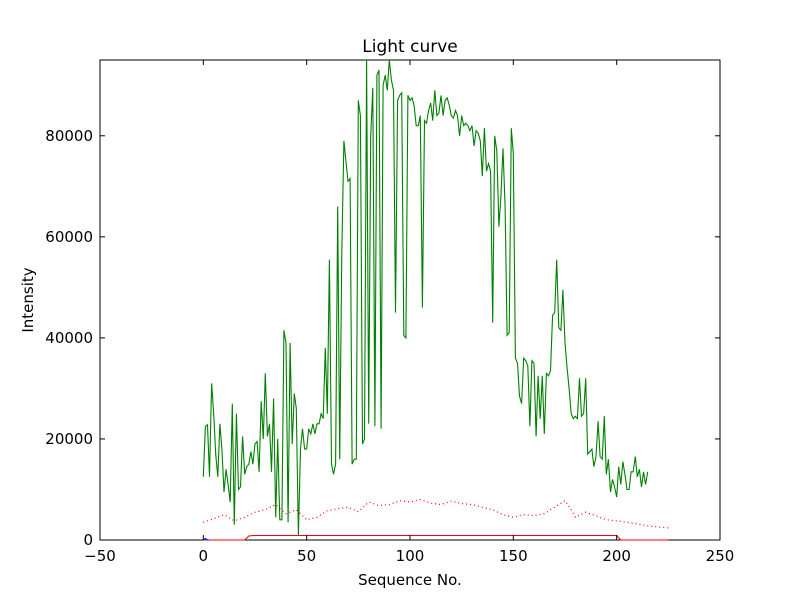 The width and height of the screenshot is (800, 600). Describe the element at coordinates (28, 299) in the screenshot. I see `y-axis-label: Intensity` at that location.